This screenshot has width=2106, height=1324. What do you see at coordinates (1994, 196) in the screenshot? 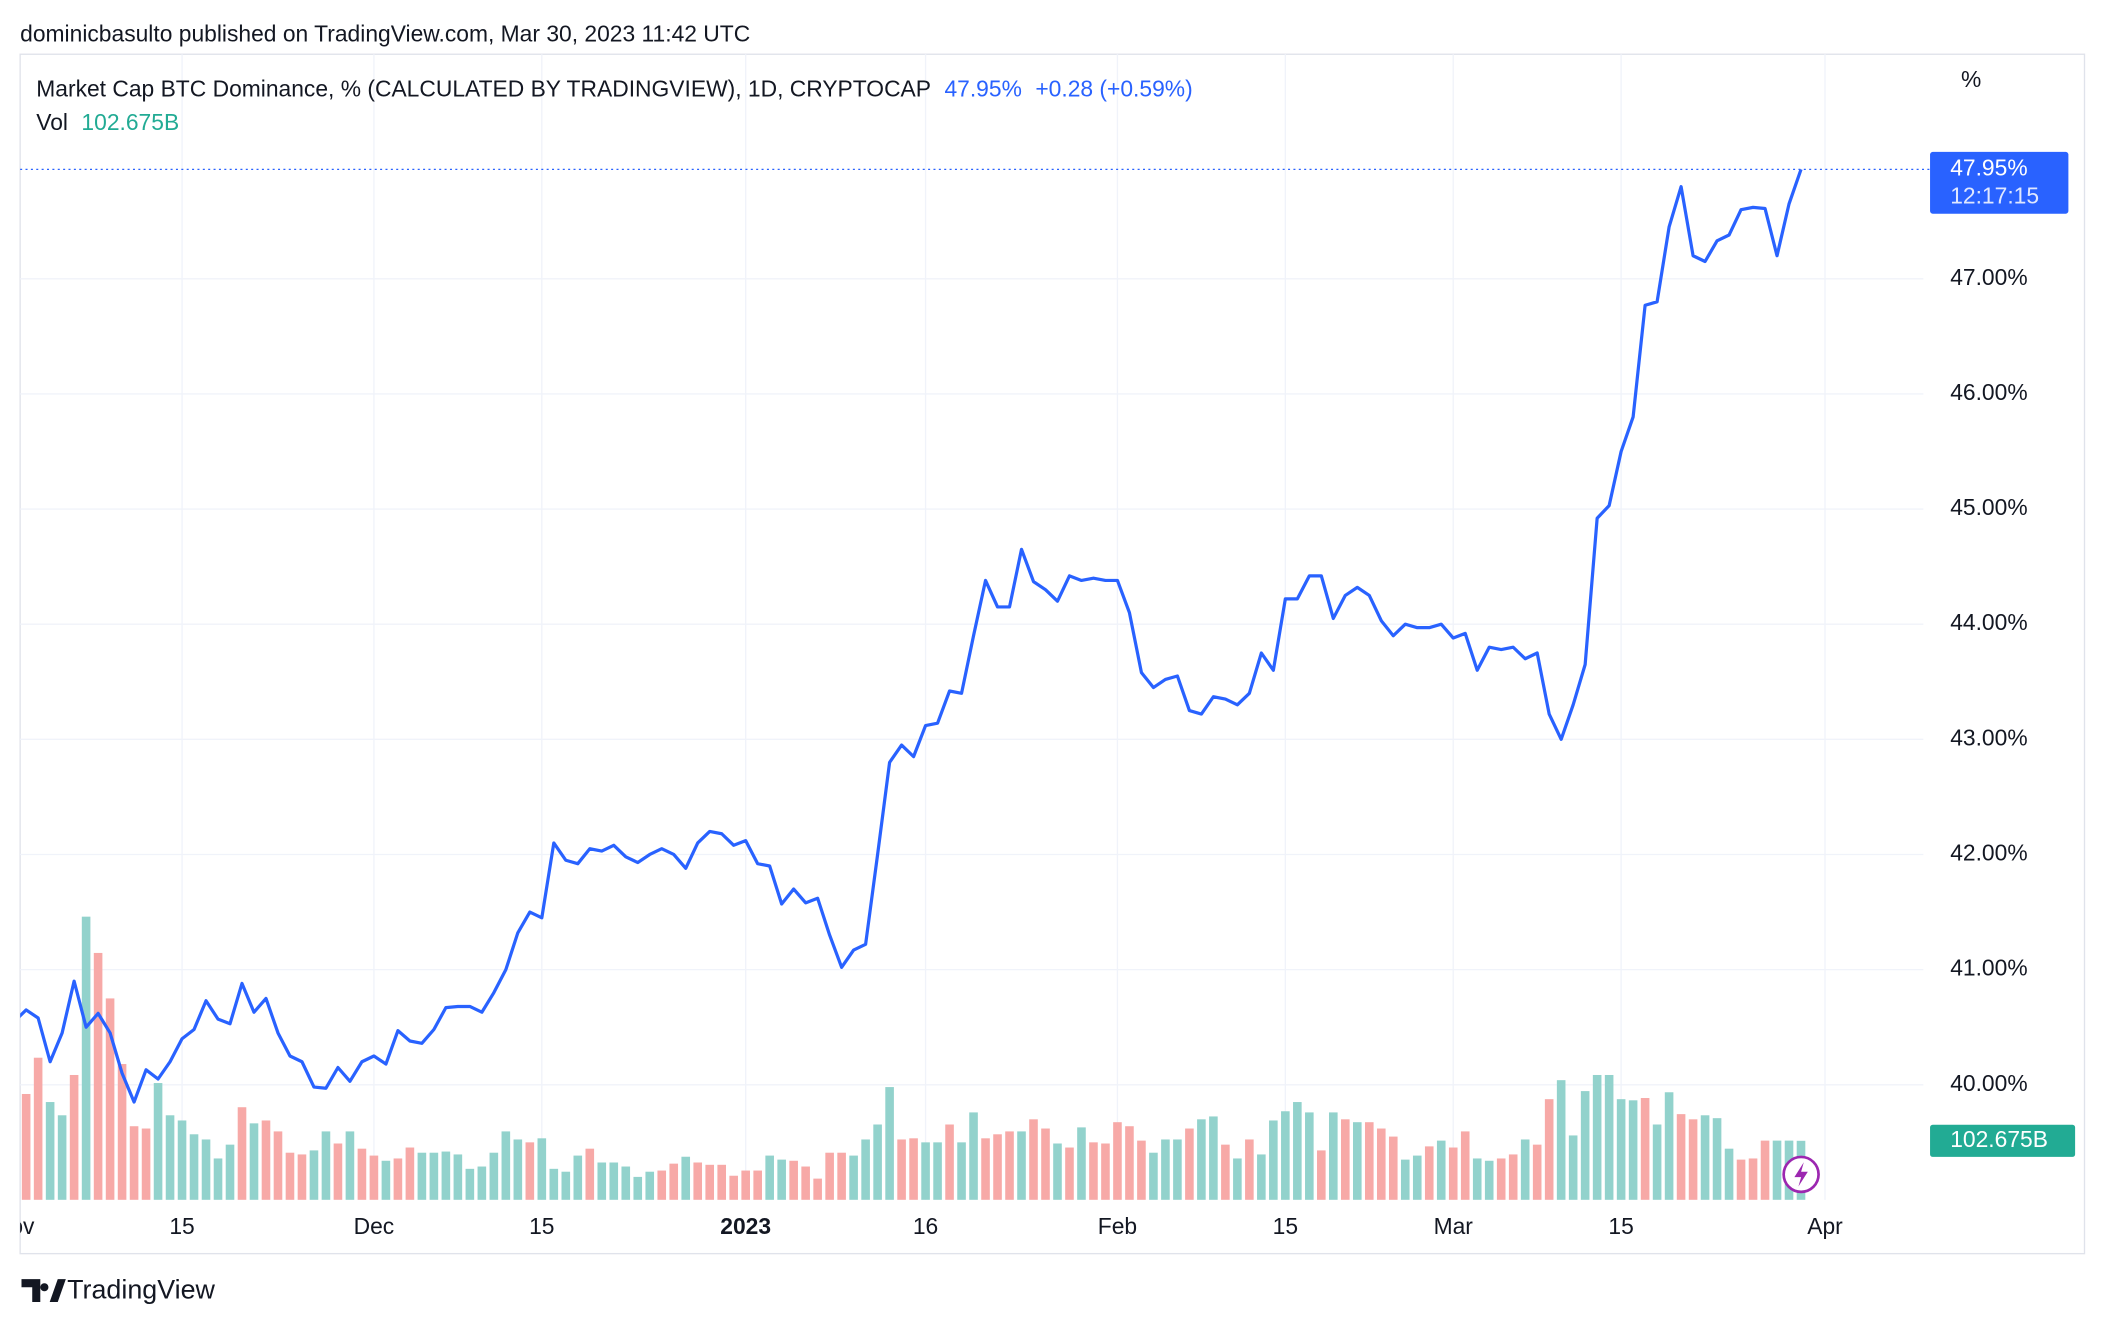
I see `countdown-label: 12:17:15` at bounding box center [1994, 196].